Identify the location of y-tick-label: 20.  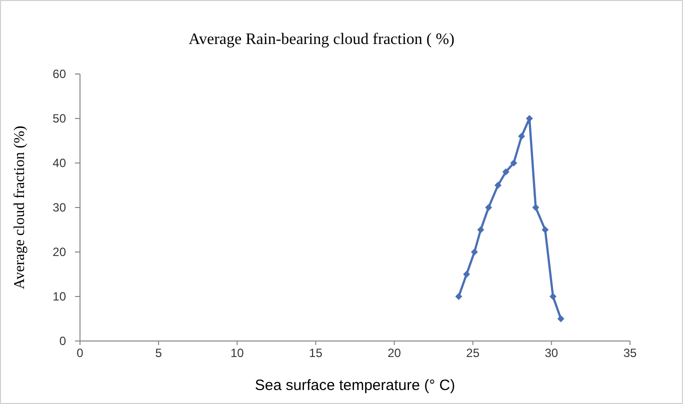
(59, 252).